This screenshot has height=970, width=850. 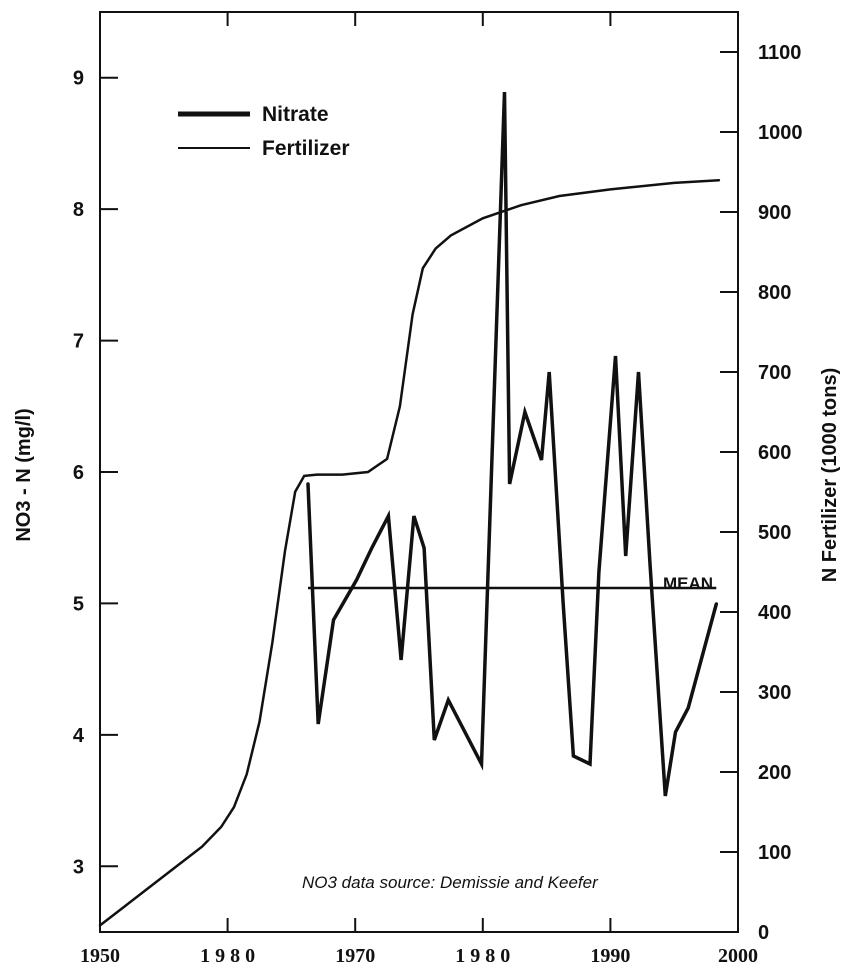 What do you see at coordinates (78, 342) in the screenshot?
I see `y-left-tick-label: 7` at bounding box center [78, 342].